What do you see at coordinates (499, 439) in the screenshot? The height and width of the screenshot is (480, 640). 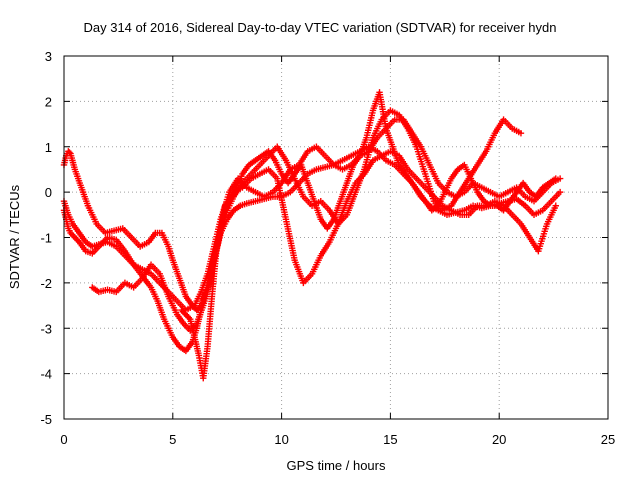 I see `x-tick-label: 20` at bounding box center [499, 439].